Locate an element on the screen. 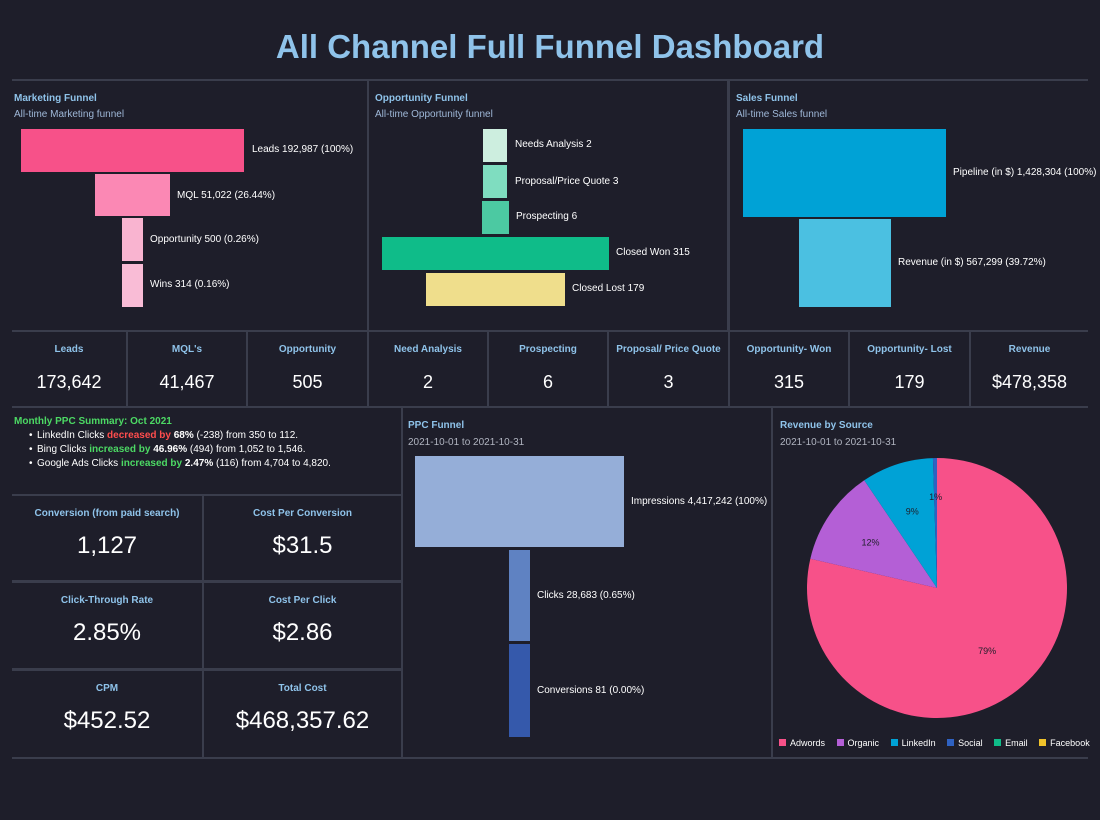 Image resolution: width=1100 pixels, height=820 pixels. sales-funnel-title: Sales Funnel is located at coordinates (767, 98).